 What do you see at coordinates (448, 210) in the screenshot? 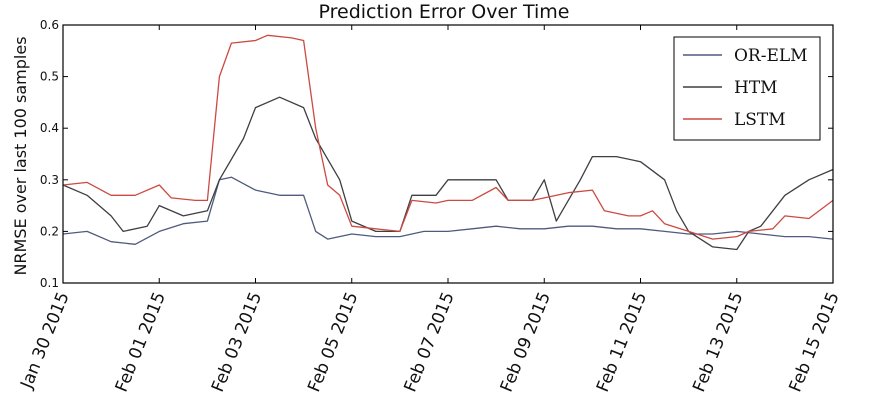
I see `series-line-or-elm` at bounding box center [448, 210].